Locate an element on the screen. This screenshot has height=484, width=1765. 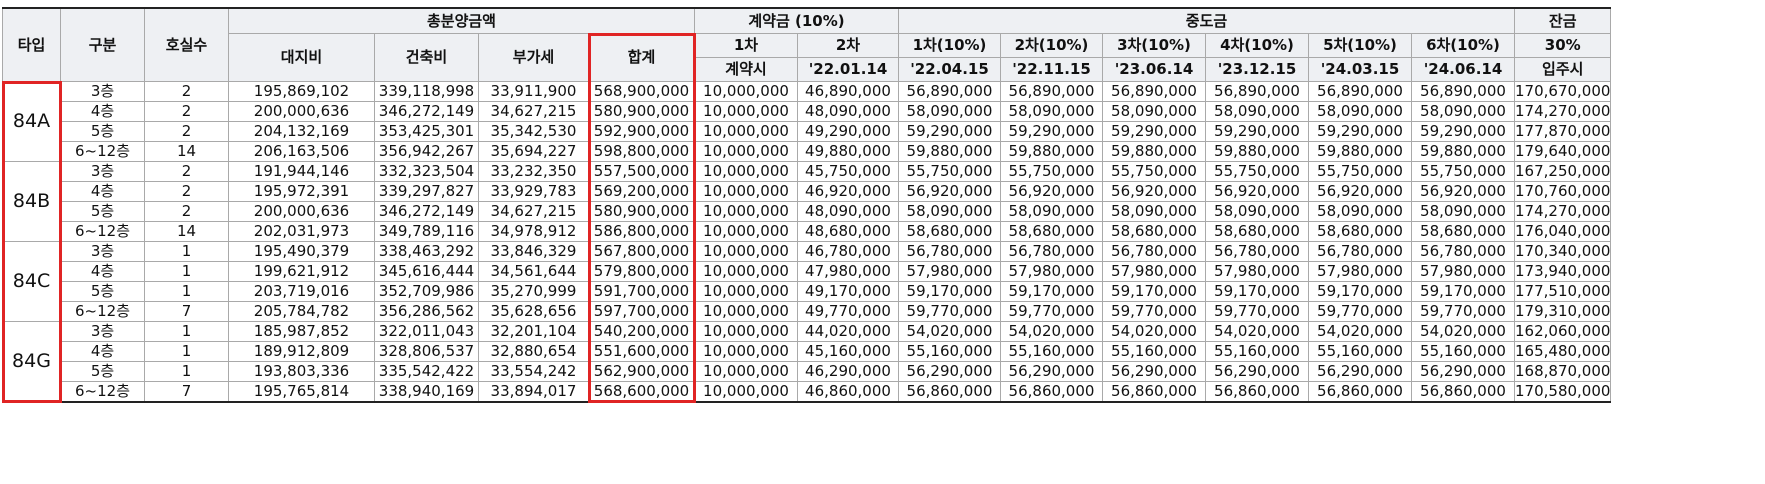
header-units: 호실수 is located at coordinates (186, 44).